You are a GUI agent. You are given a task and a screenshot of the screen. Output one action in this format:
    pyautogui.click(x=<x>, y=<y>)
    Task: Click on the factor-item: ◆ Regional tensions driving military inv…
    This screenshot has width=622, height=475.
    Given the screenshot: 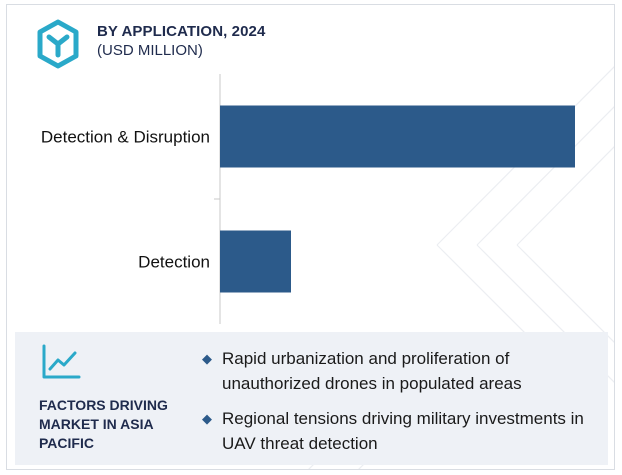 What is the action you would take?
    pyautogui.click(x=398, y=431)
    